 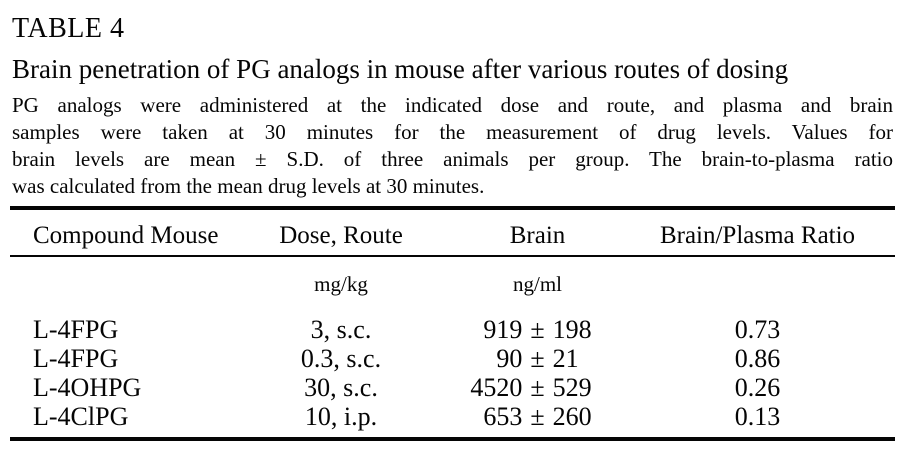 I want to click on cell-brain-plasma-ratio: 0.86, so click(x=757, y=358).